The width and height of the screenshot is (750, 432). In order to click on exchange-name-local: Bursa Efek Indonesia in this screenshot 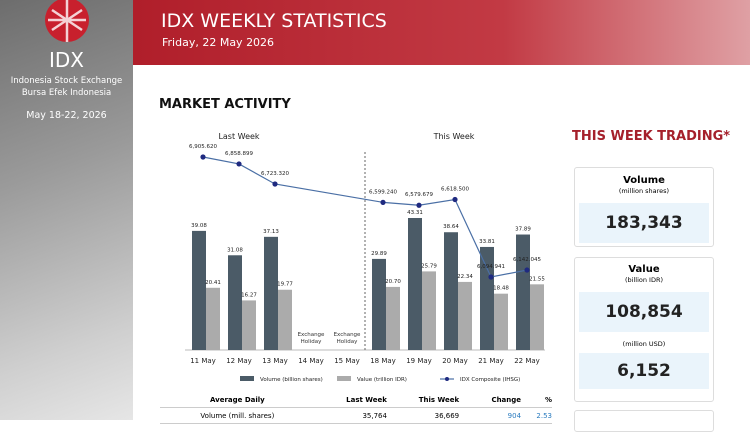, I will do `click(66, 93)`.